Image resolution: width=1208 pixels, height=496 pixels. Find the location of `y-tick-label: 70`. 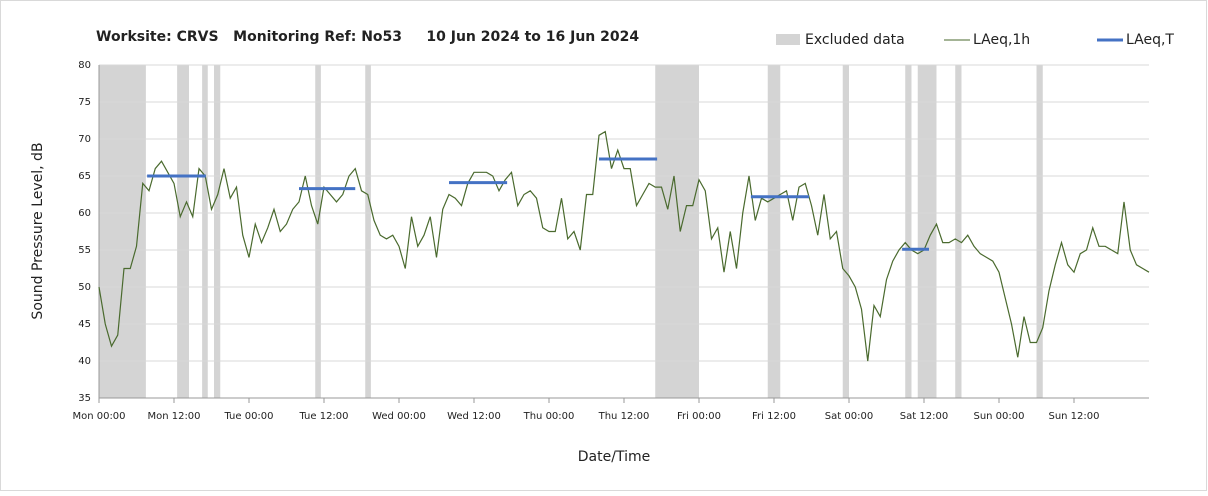

y-tick-label: 70 is located at coordinates (84, 139).